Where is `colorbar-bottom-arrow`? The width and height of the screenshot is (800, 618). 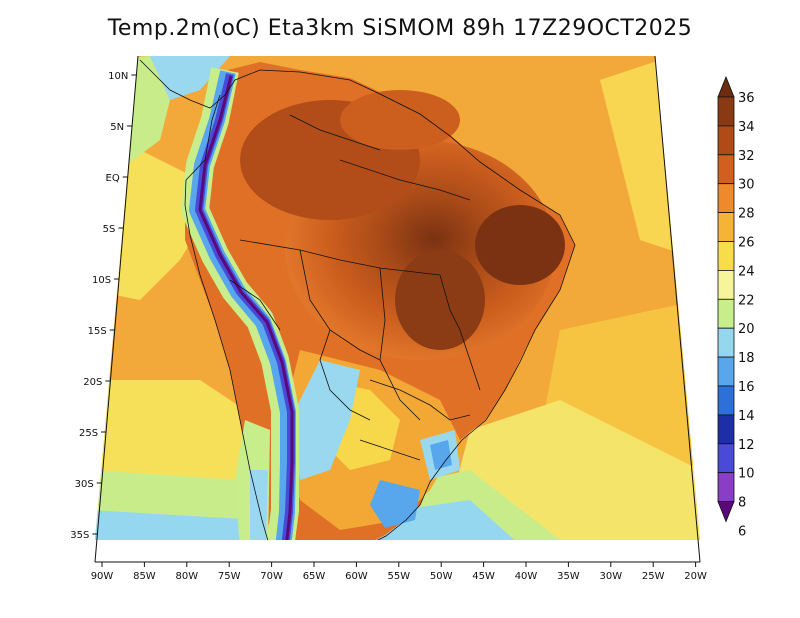 colorbar-bottom-arrow is located at coordinates (726, 512).